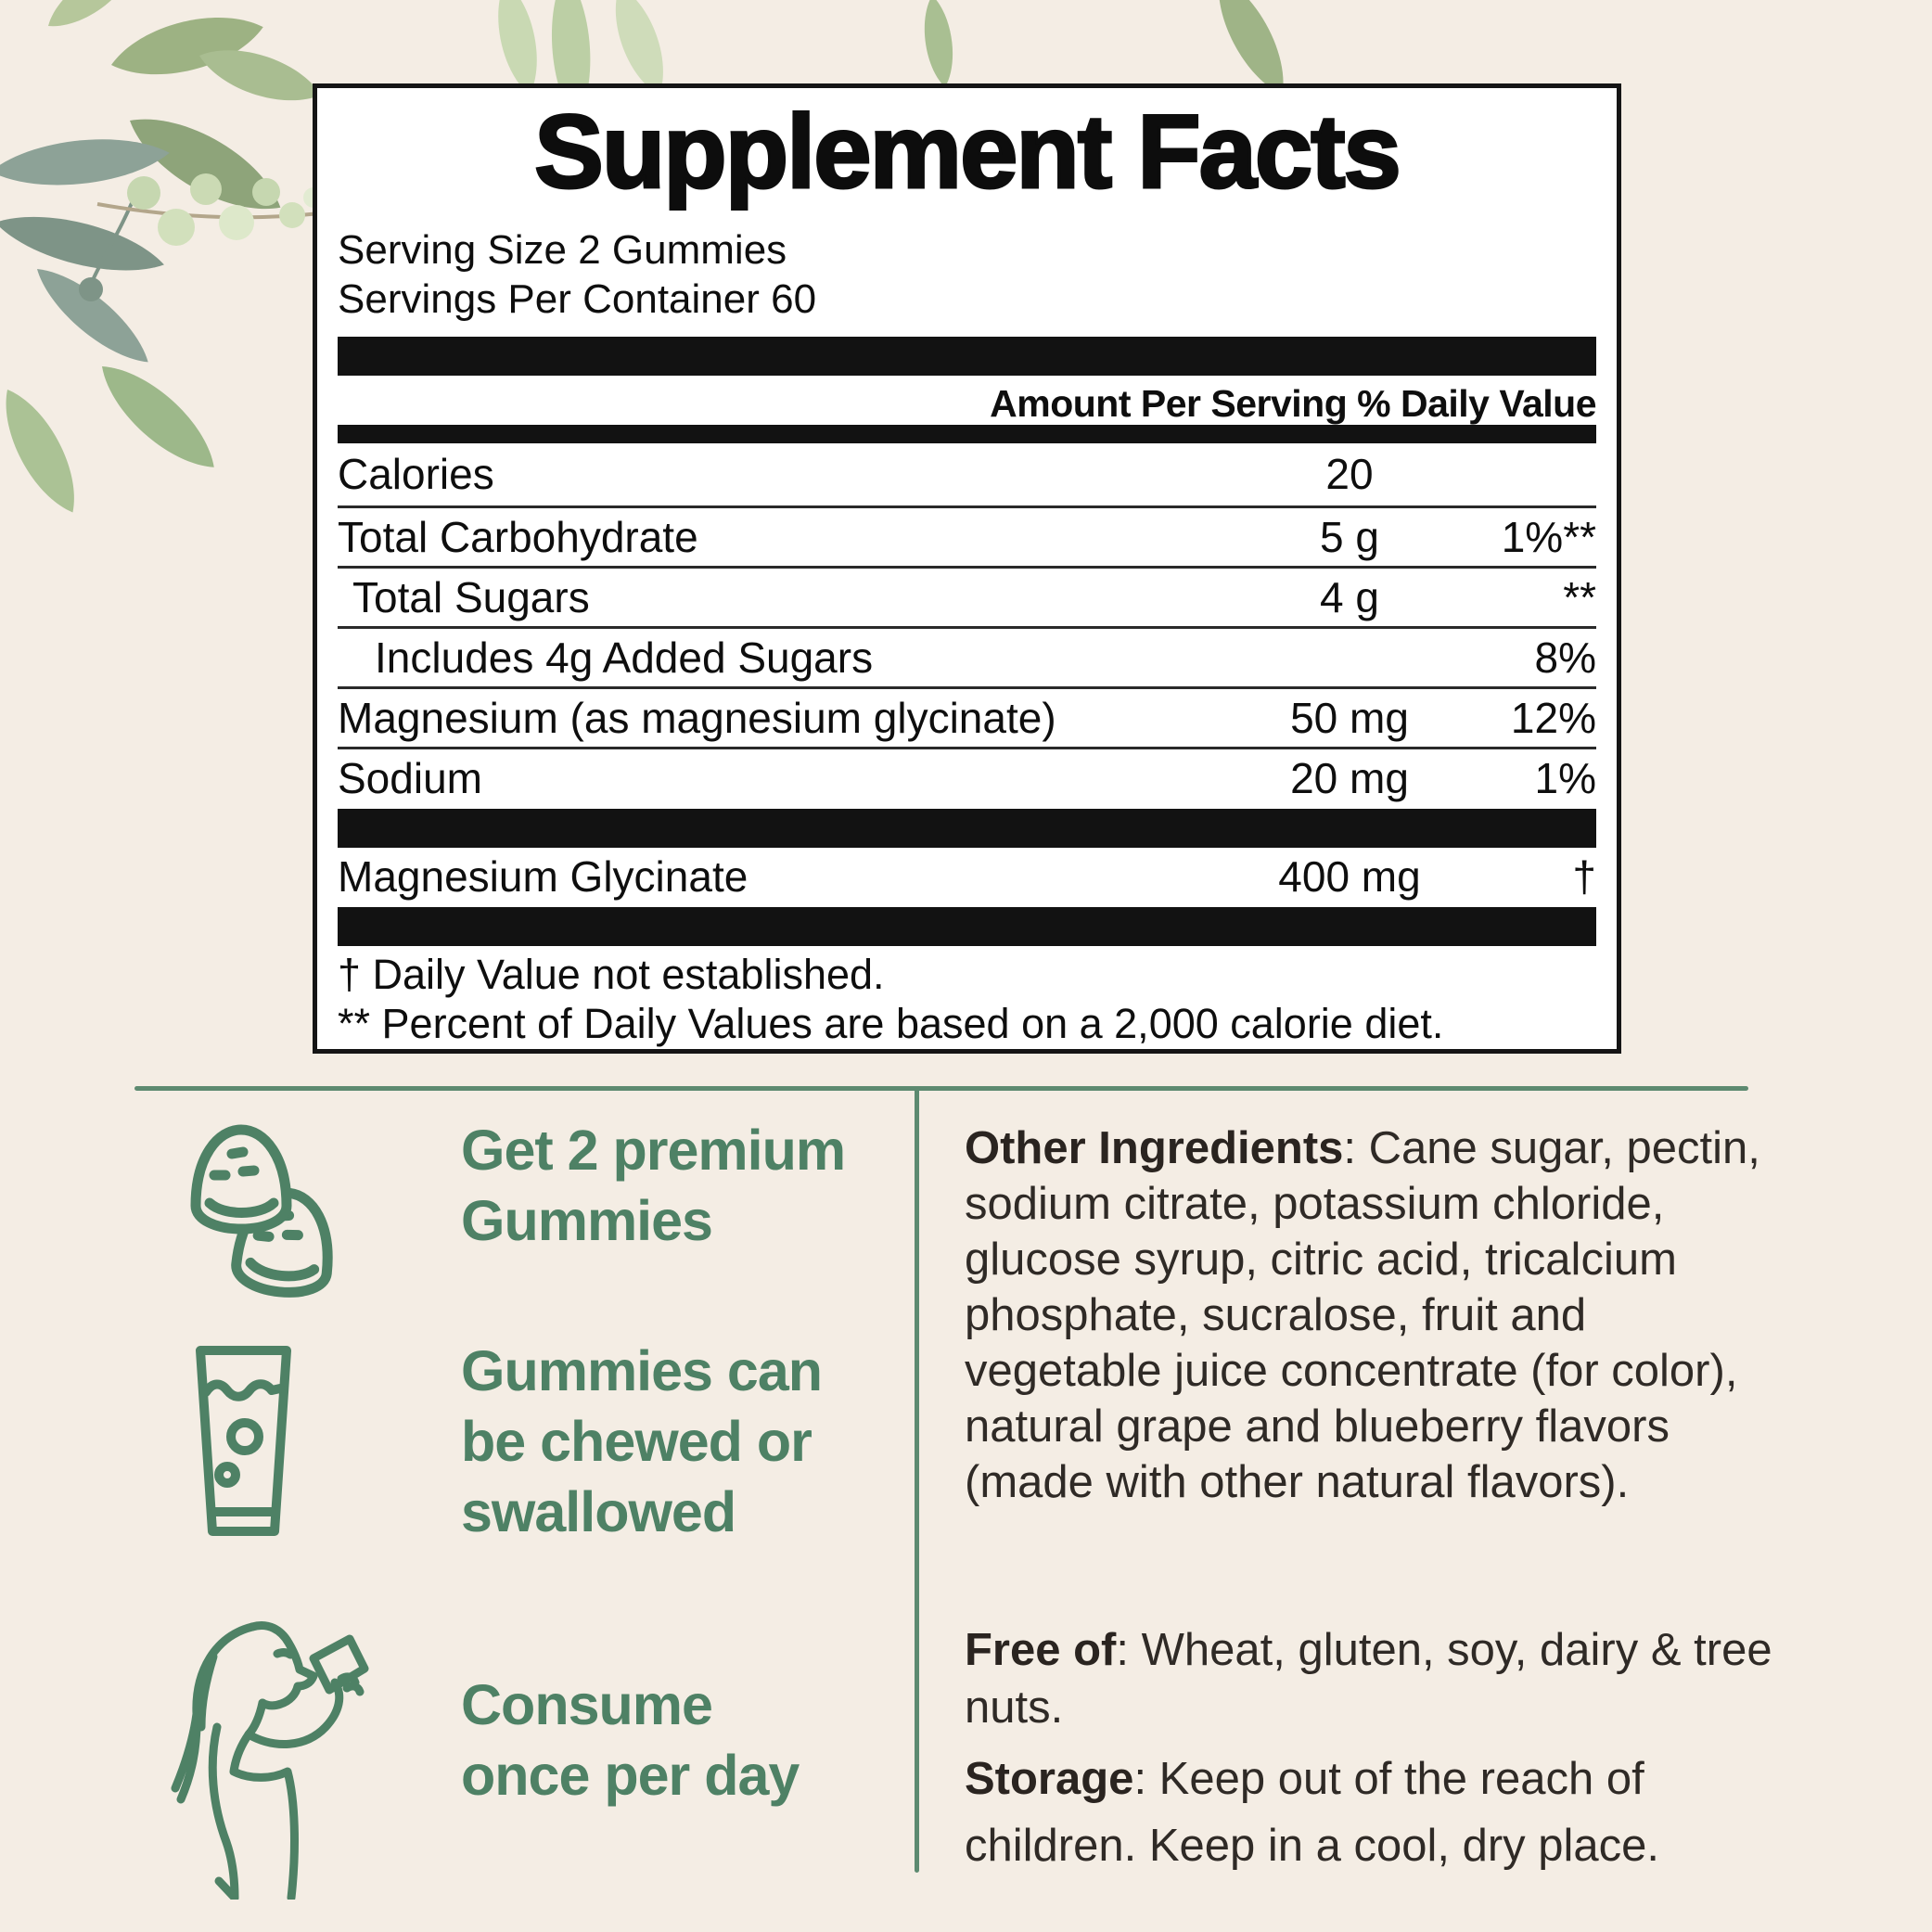 Image resolution: width=1932 pixels, height=1932 pixels. I want to click on storage-label: Storage, so click(1049, 1779).